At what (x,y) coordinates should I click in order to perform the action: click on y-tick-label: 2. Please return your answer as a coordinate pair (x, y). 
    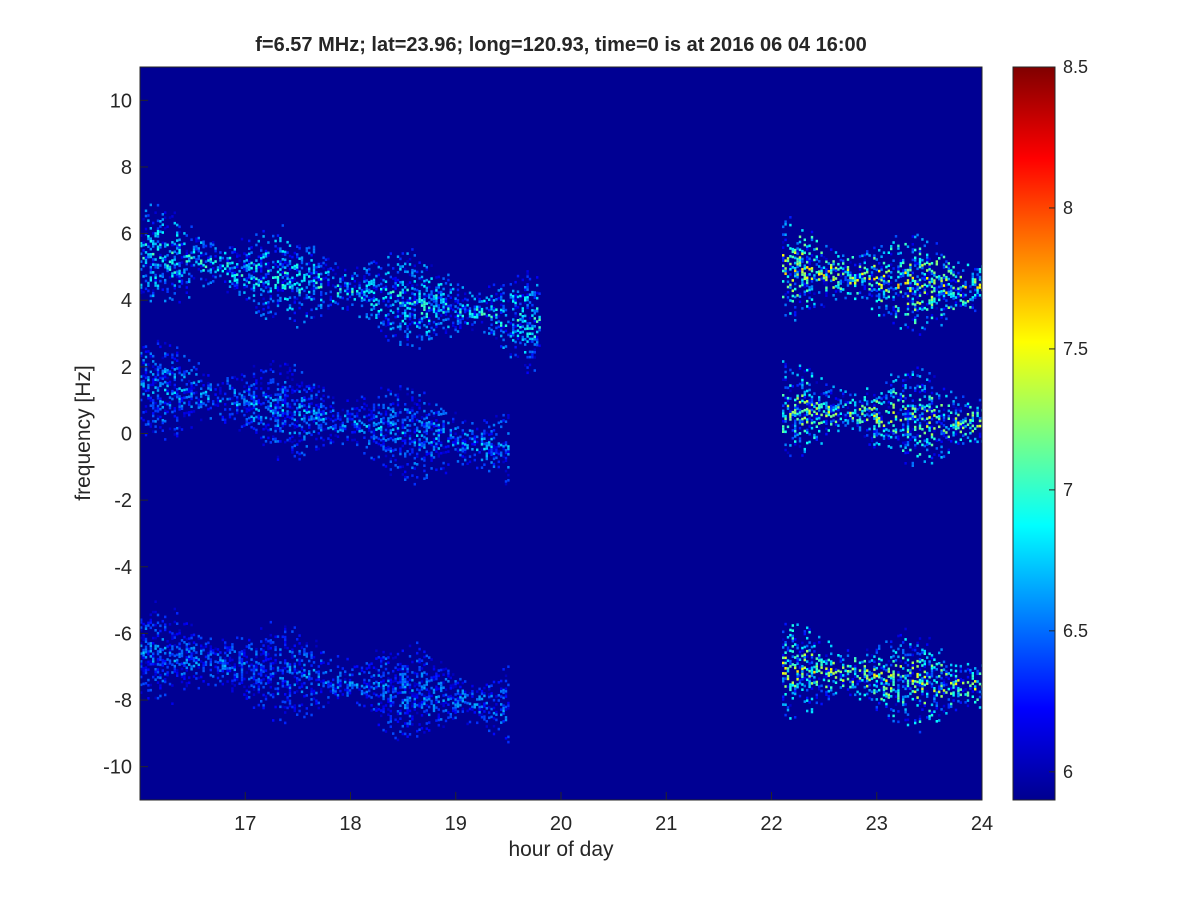
    Looking at the image, I should click on (126, 368).